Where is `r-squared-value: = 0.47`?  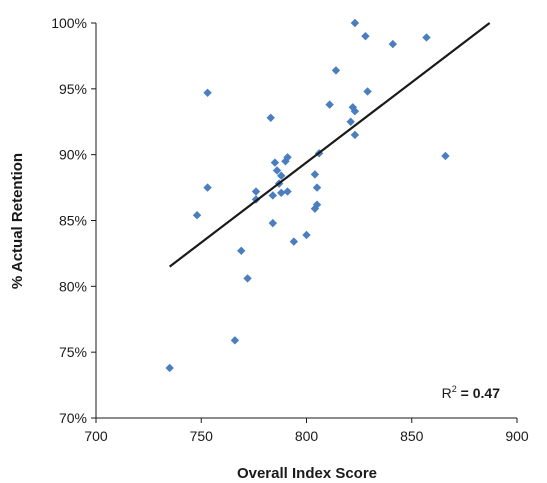 r-squared-value: = 0.47 is located at coordinates (478, 393).